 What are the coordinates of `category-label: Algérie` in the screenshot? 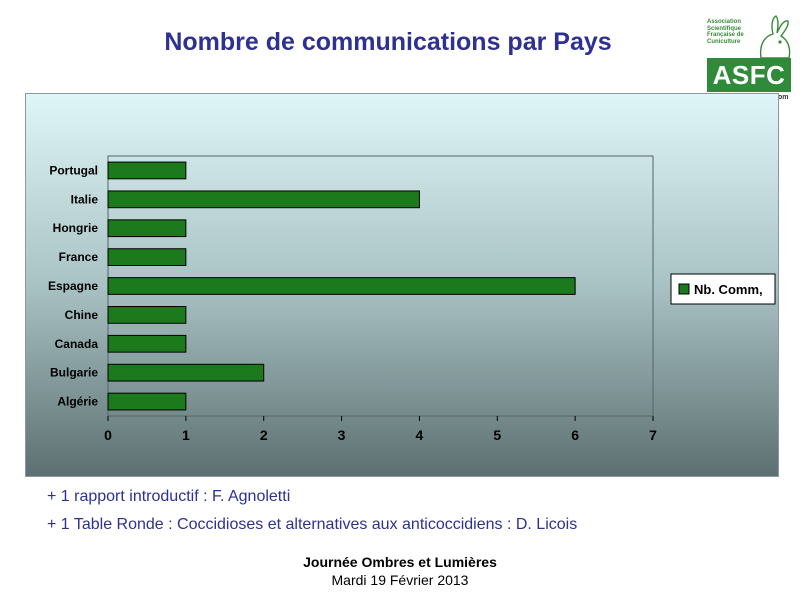 It's located at (77, 402).